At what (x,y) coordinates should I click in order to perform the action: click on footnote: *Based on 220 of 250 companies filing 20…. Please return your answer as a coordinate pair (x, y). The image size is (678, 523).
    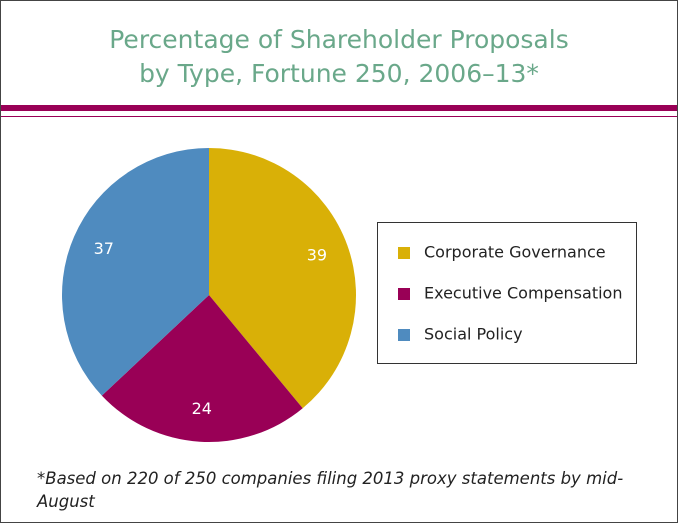
    Looking at the image, I should click on (330, 490).